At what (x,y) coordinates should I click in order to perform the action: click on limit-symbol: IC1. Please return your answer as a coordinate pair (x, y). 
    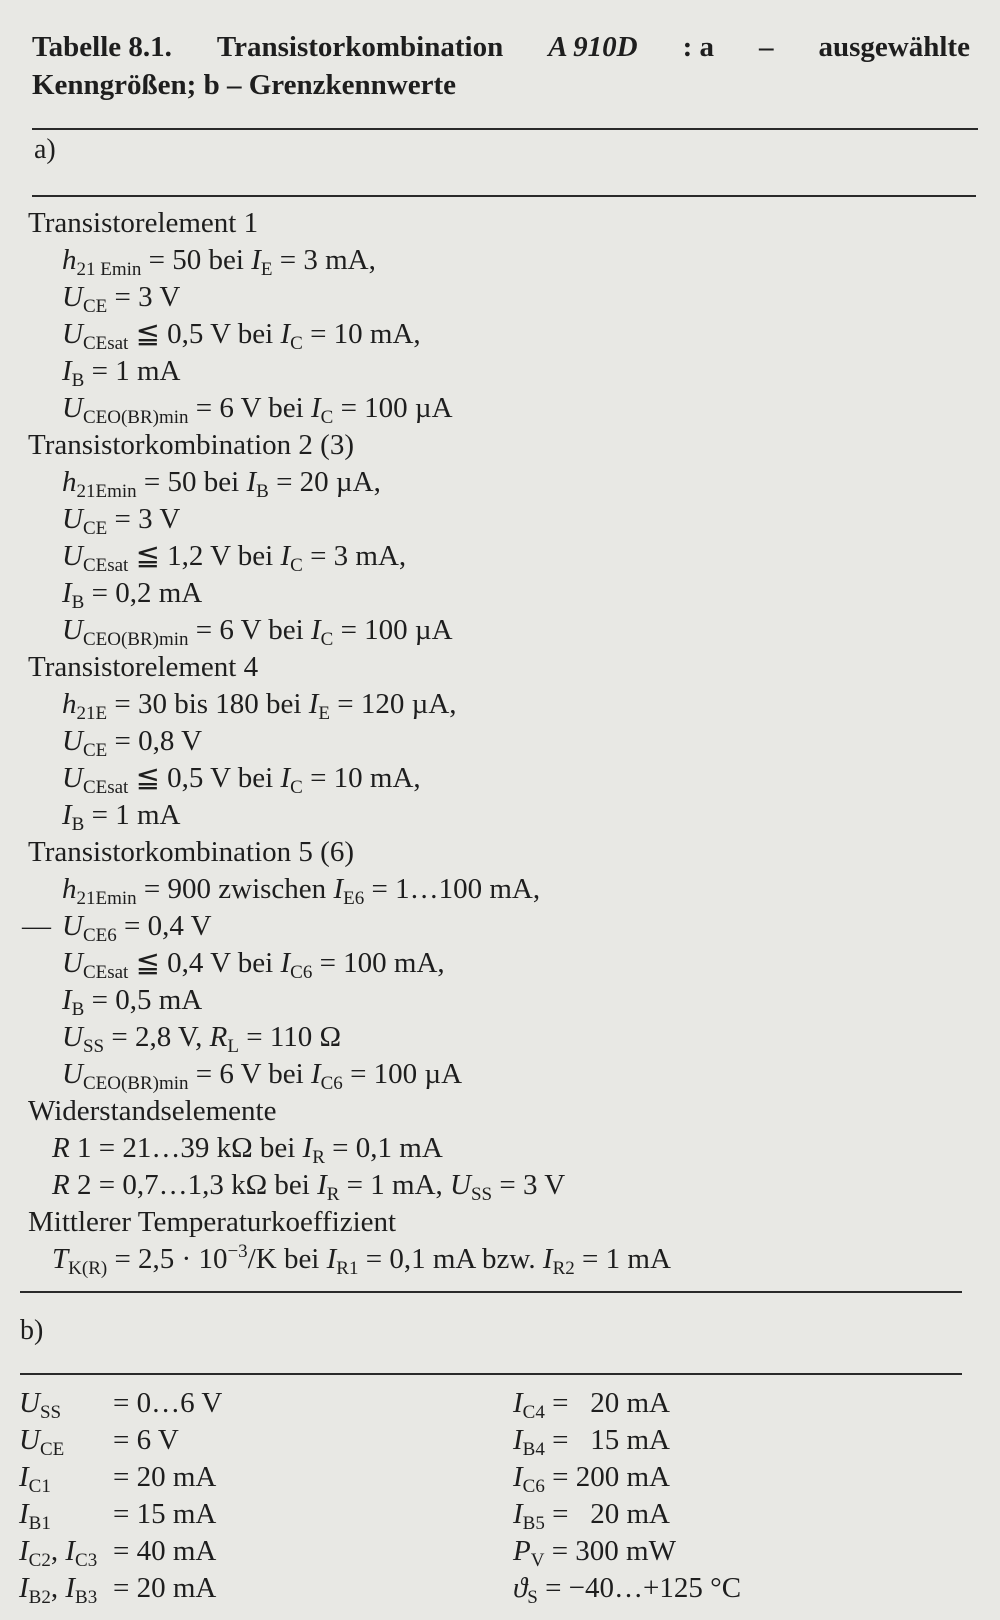
    Looking at the image, I should click on (66, 1477).